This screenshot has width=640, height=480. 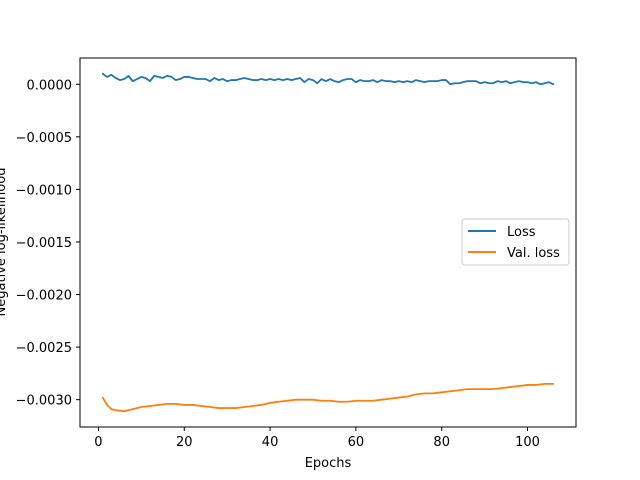 What do you see at coordinates (328, 79) in the screenshot?
I see `series-line-loss` at bounding box center [328, 79].